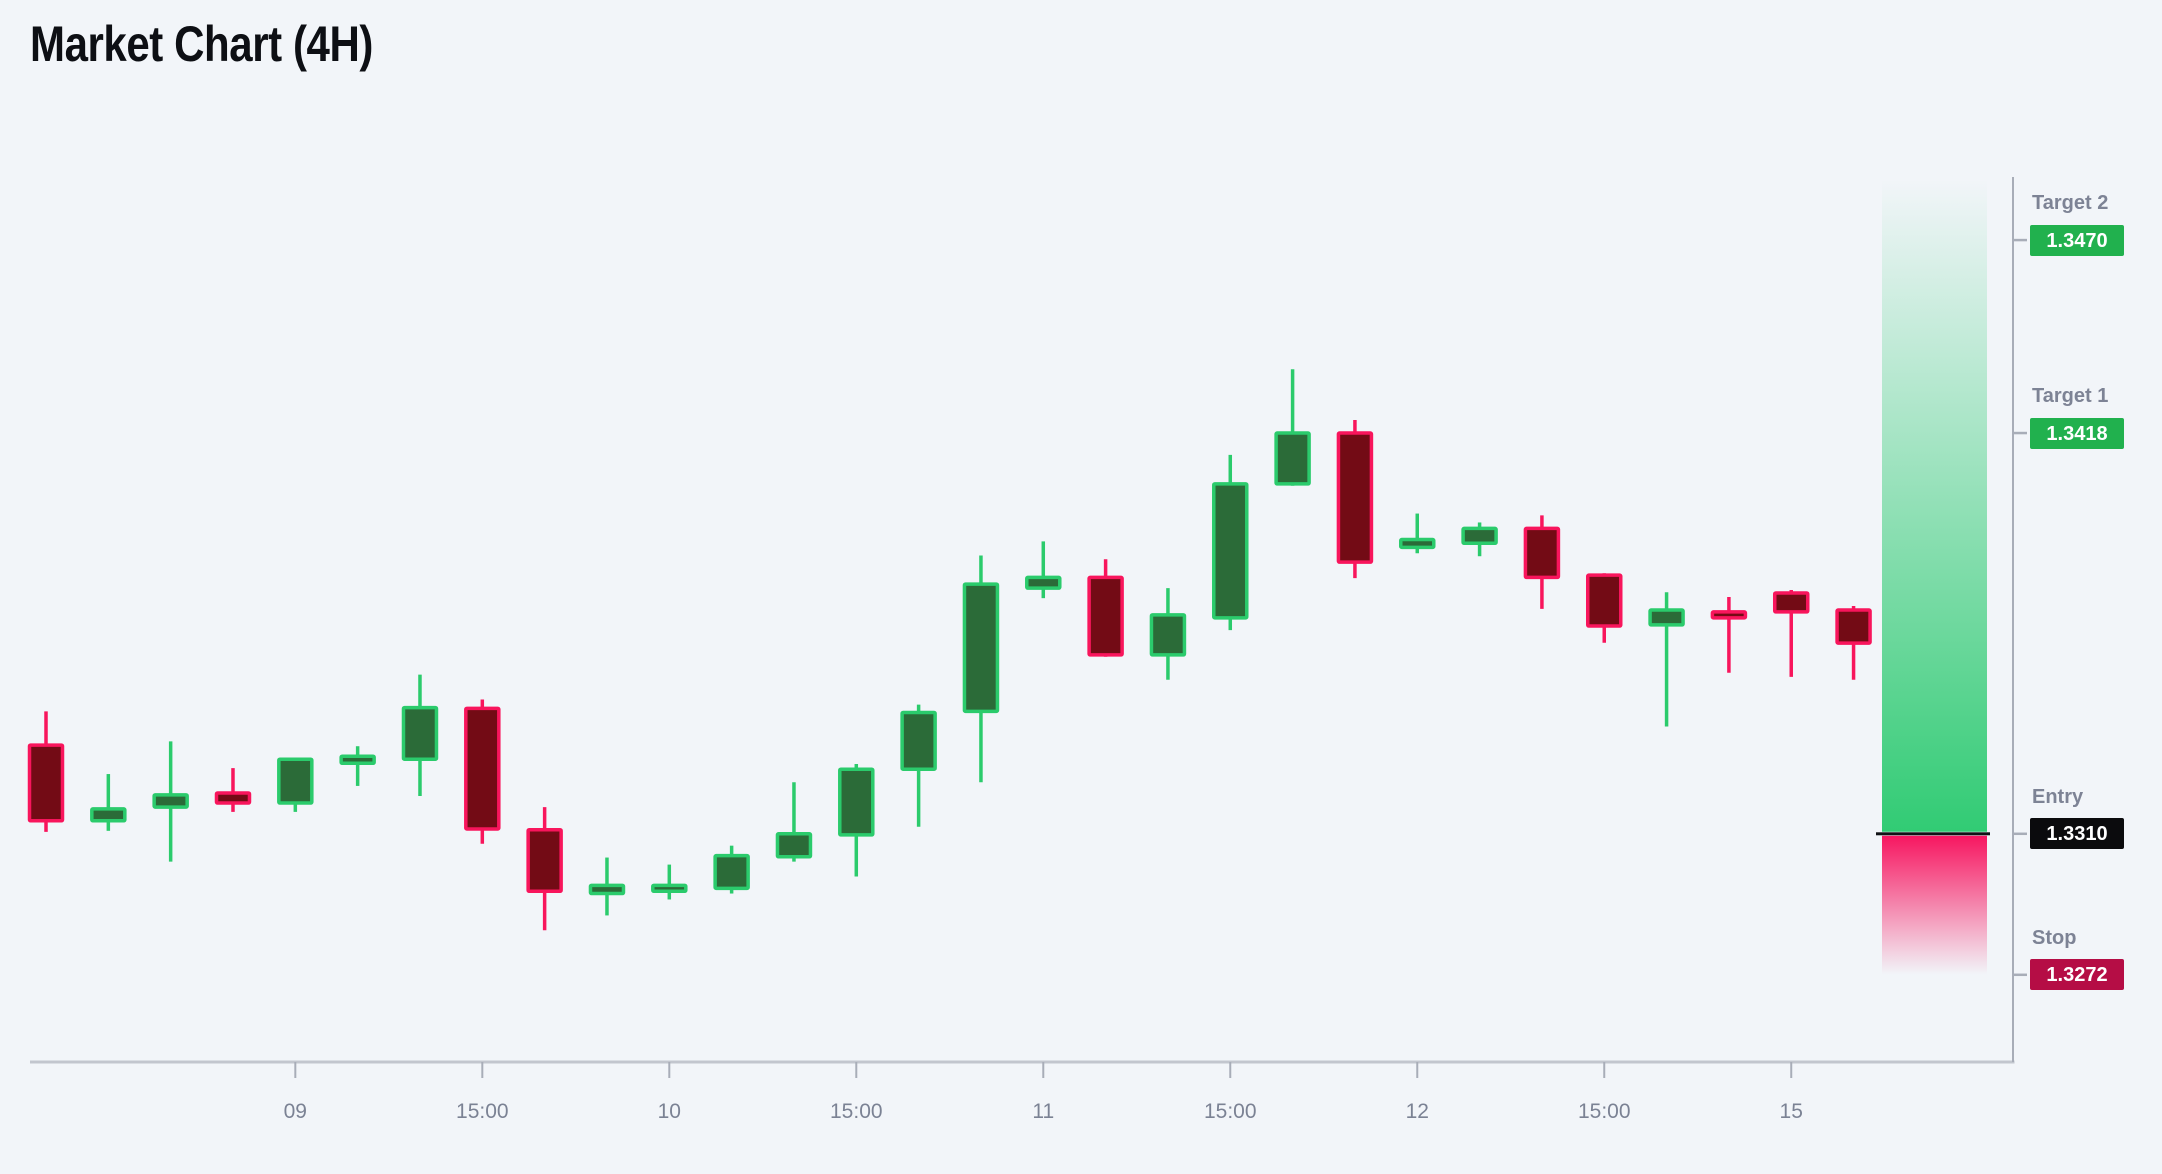  What do you see at coordinates (1933, 834) in the screenshot?
I see `entry-line` at bounding box center [1933, 834].